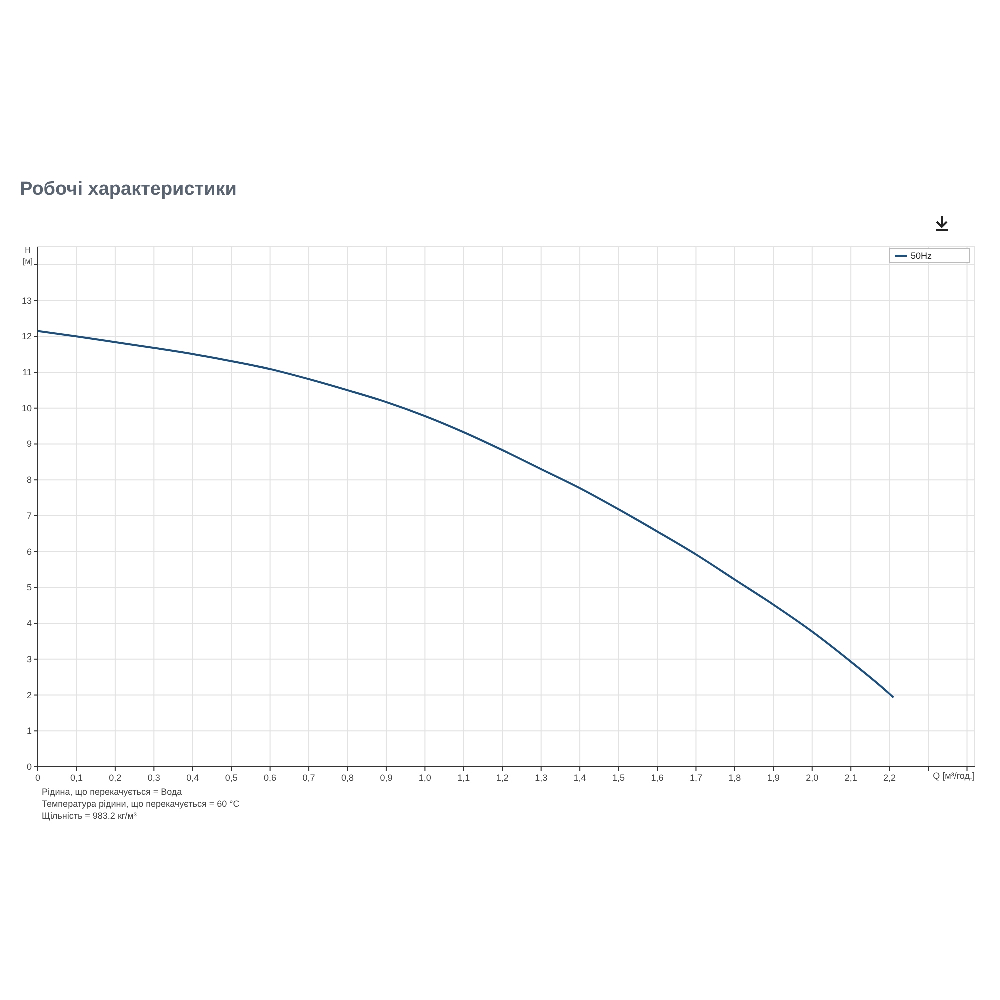  What do you see at coordinates (954, 776) in the screenshot?
I see `x-axis-title: Q [м³/год.]` at bounding box center [954, 776].